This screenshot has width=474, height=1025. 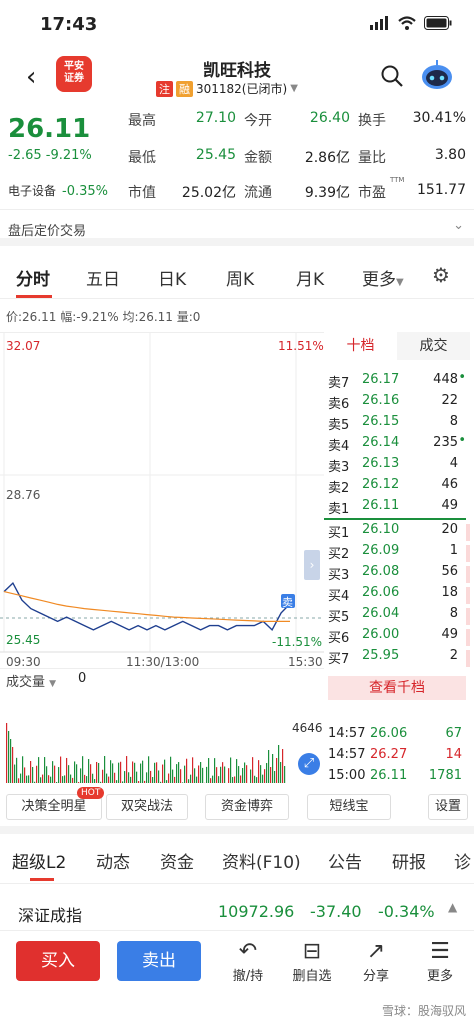 I want to click on bid-row: 买2 26.09 1, so click(x=399, y=553).